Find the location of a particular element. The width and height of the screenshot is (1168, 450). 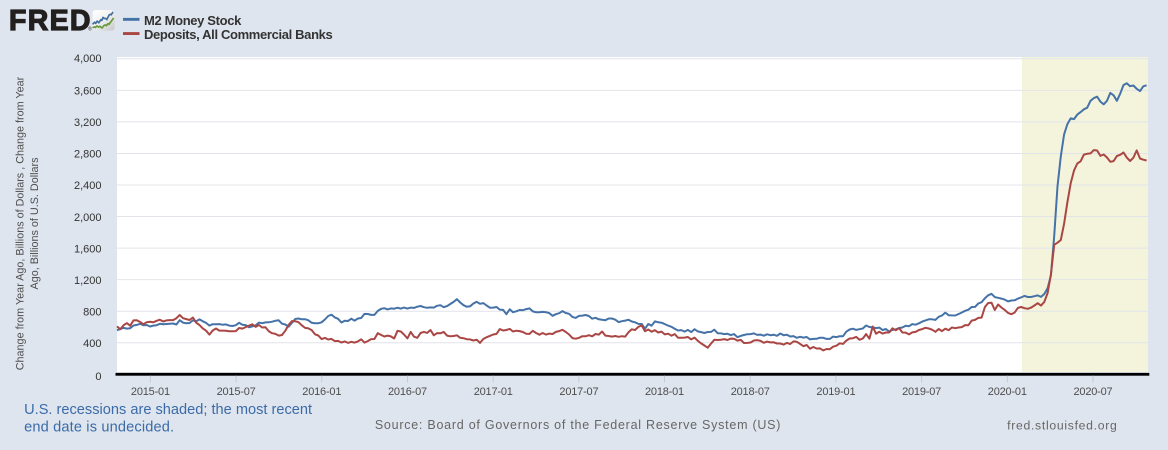

svg-text: 2020-07 is located at coordinates (1093, 392).